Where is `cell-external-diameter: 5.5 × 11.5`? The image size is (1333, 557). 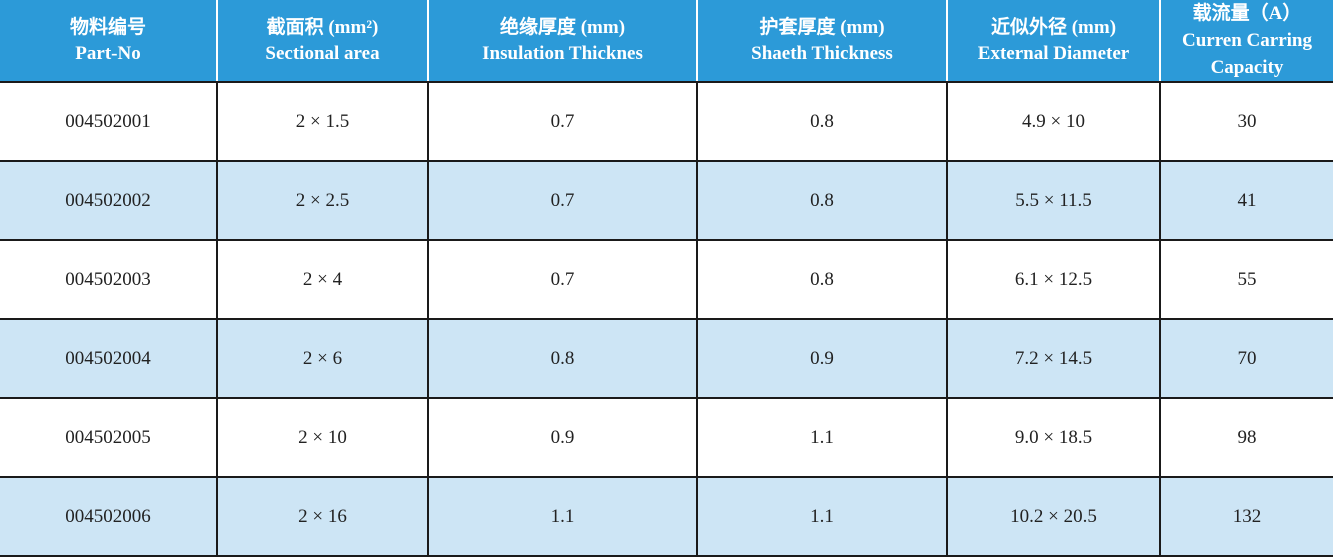 cell-external-diameter: 5.5 × 11.5 is located at coordinates (1054, 201).